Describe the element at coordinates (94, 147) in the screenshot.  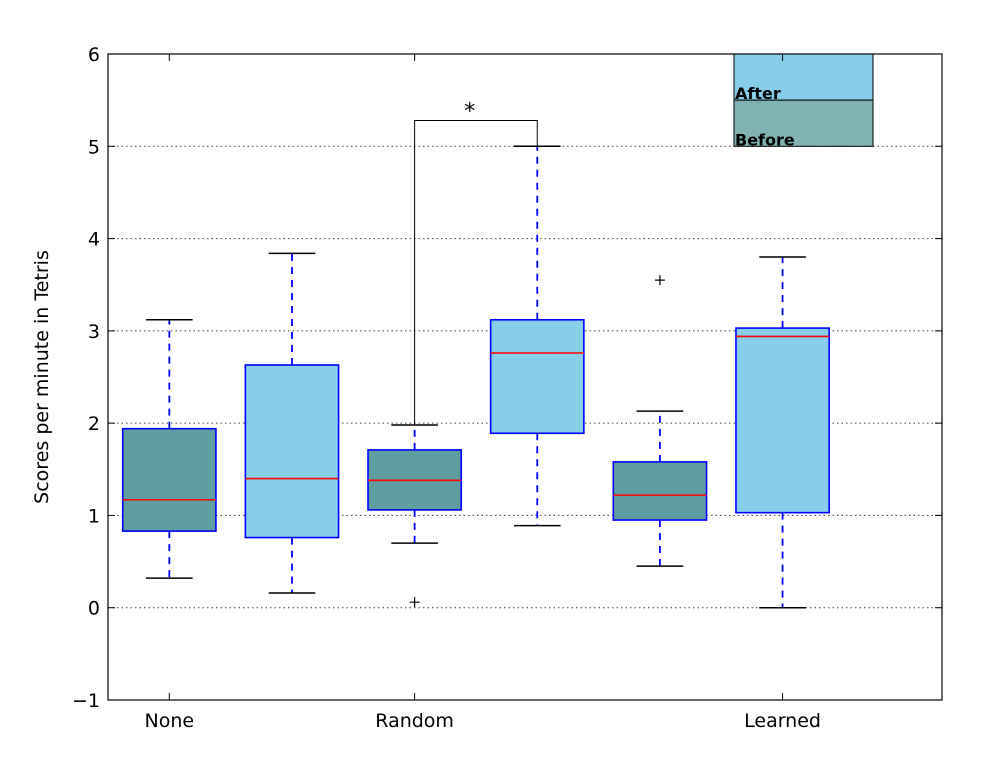
I see `y-tick-label: 5` at that location.